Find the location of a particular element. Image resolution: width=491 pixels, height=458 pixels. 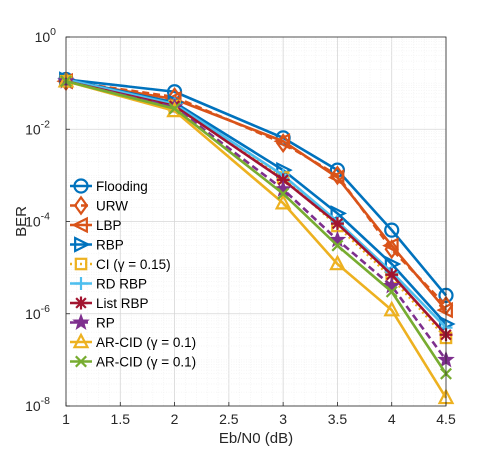

x-tick-label: 1 is located at coordinates (66, 419).